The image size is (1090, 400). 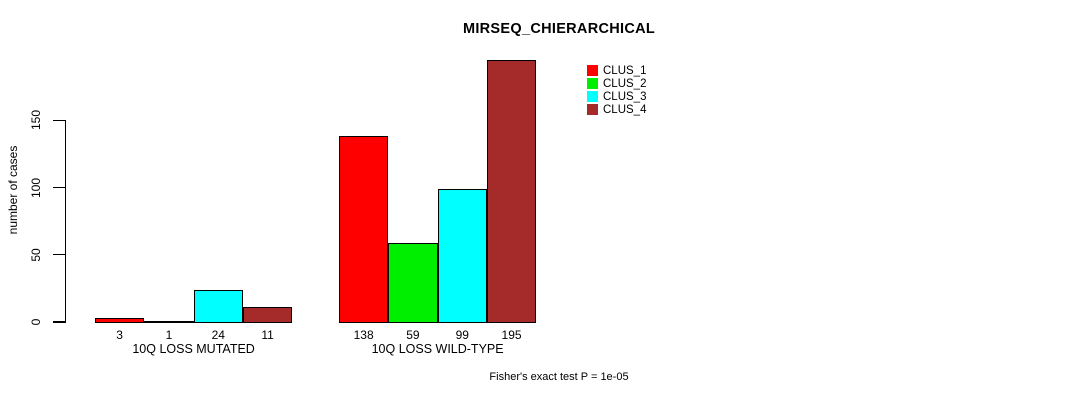 I want to click on legend-item-clus-2: CLUS_2, so click(x=616, y=83).